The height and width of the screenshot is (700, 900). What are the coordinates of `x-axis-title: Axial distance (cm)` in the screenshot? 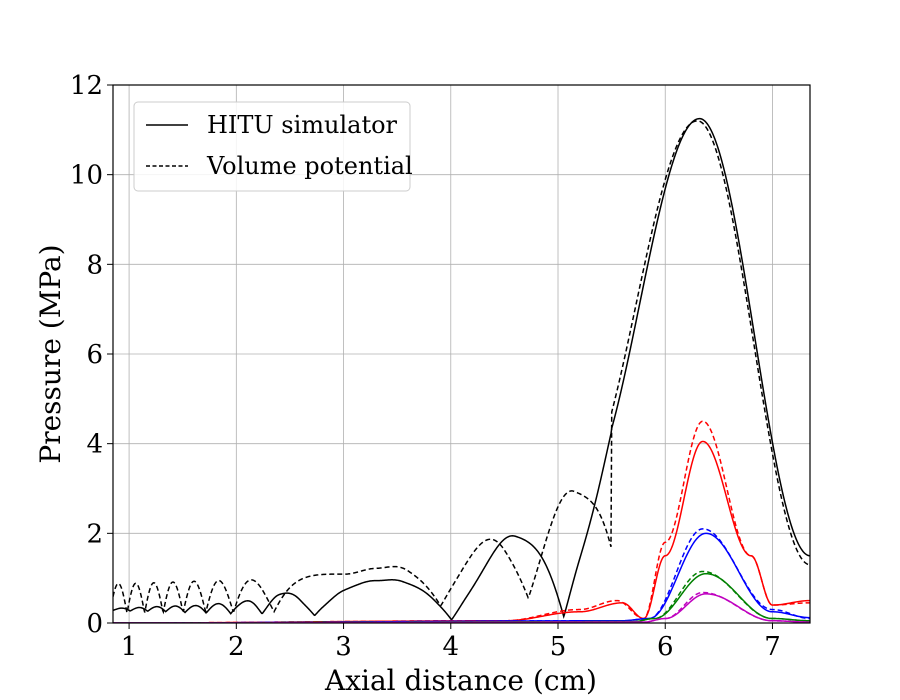 It's located at (460, 680).